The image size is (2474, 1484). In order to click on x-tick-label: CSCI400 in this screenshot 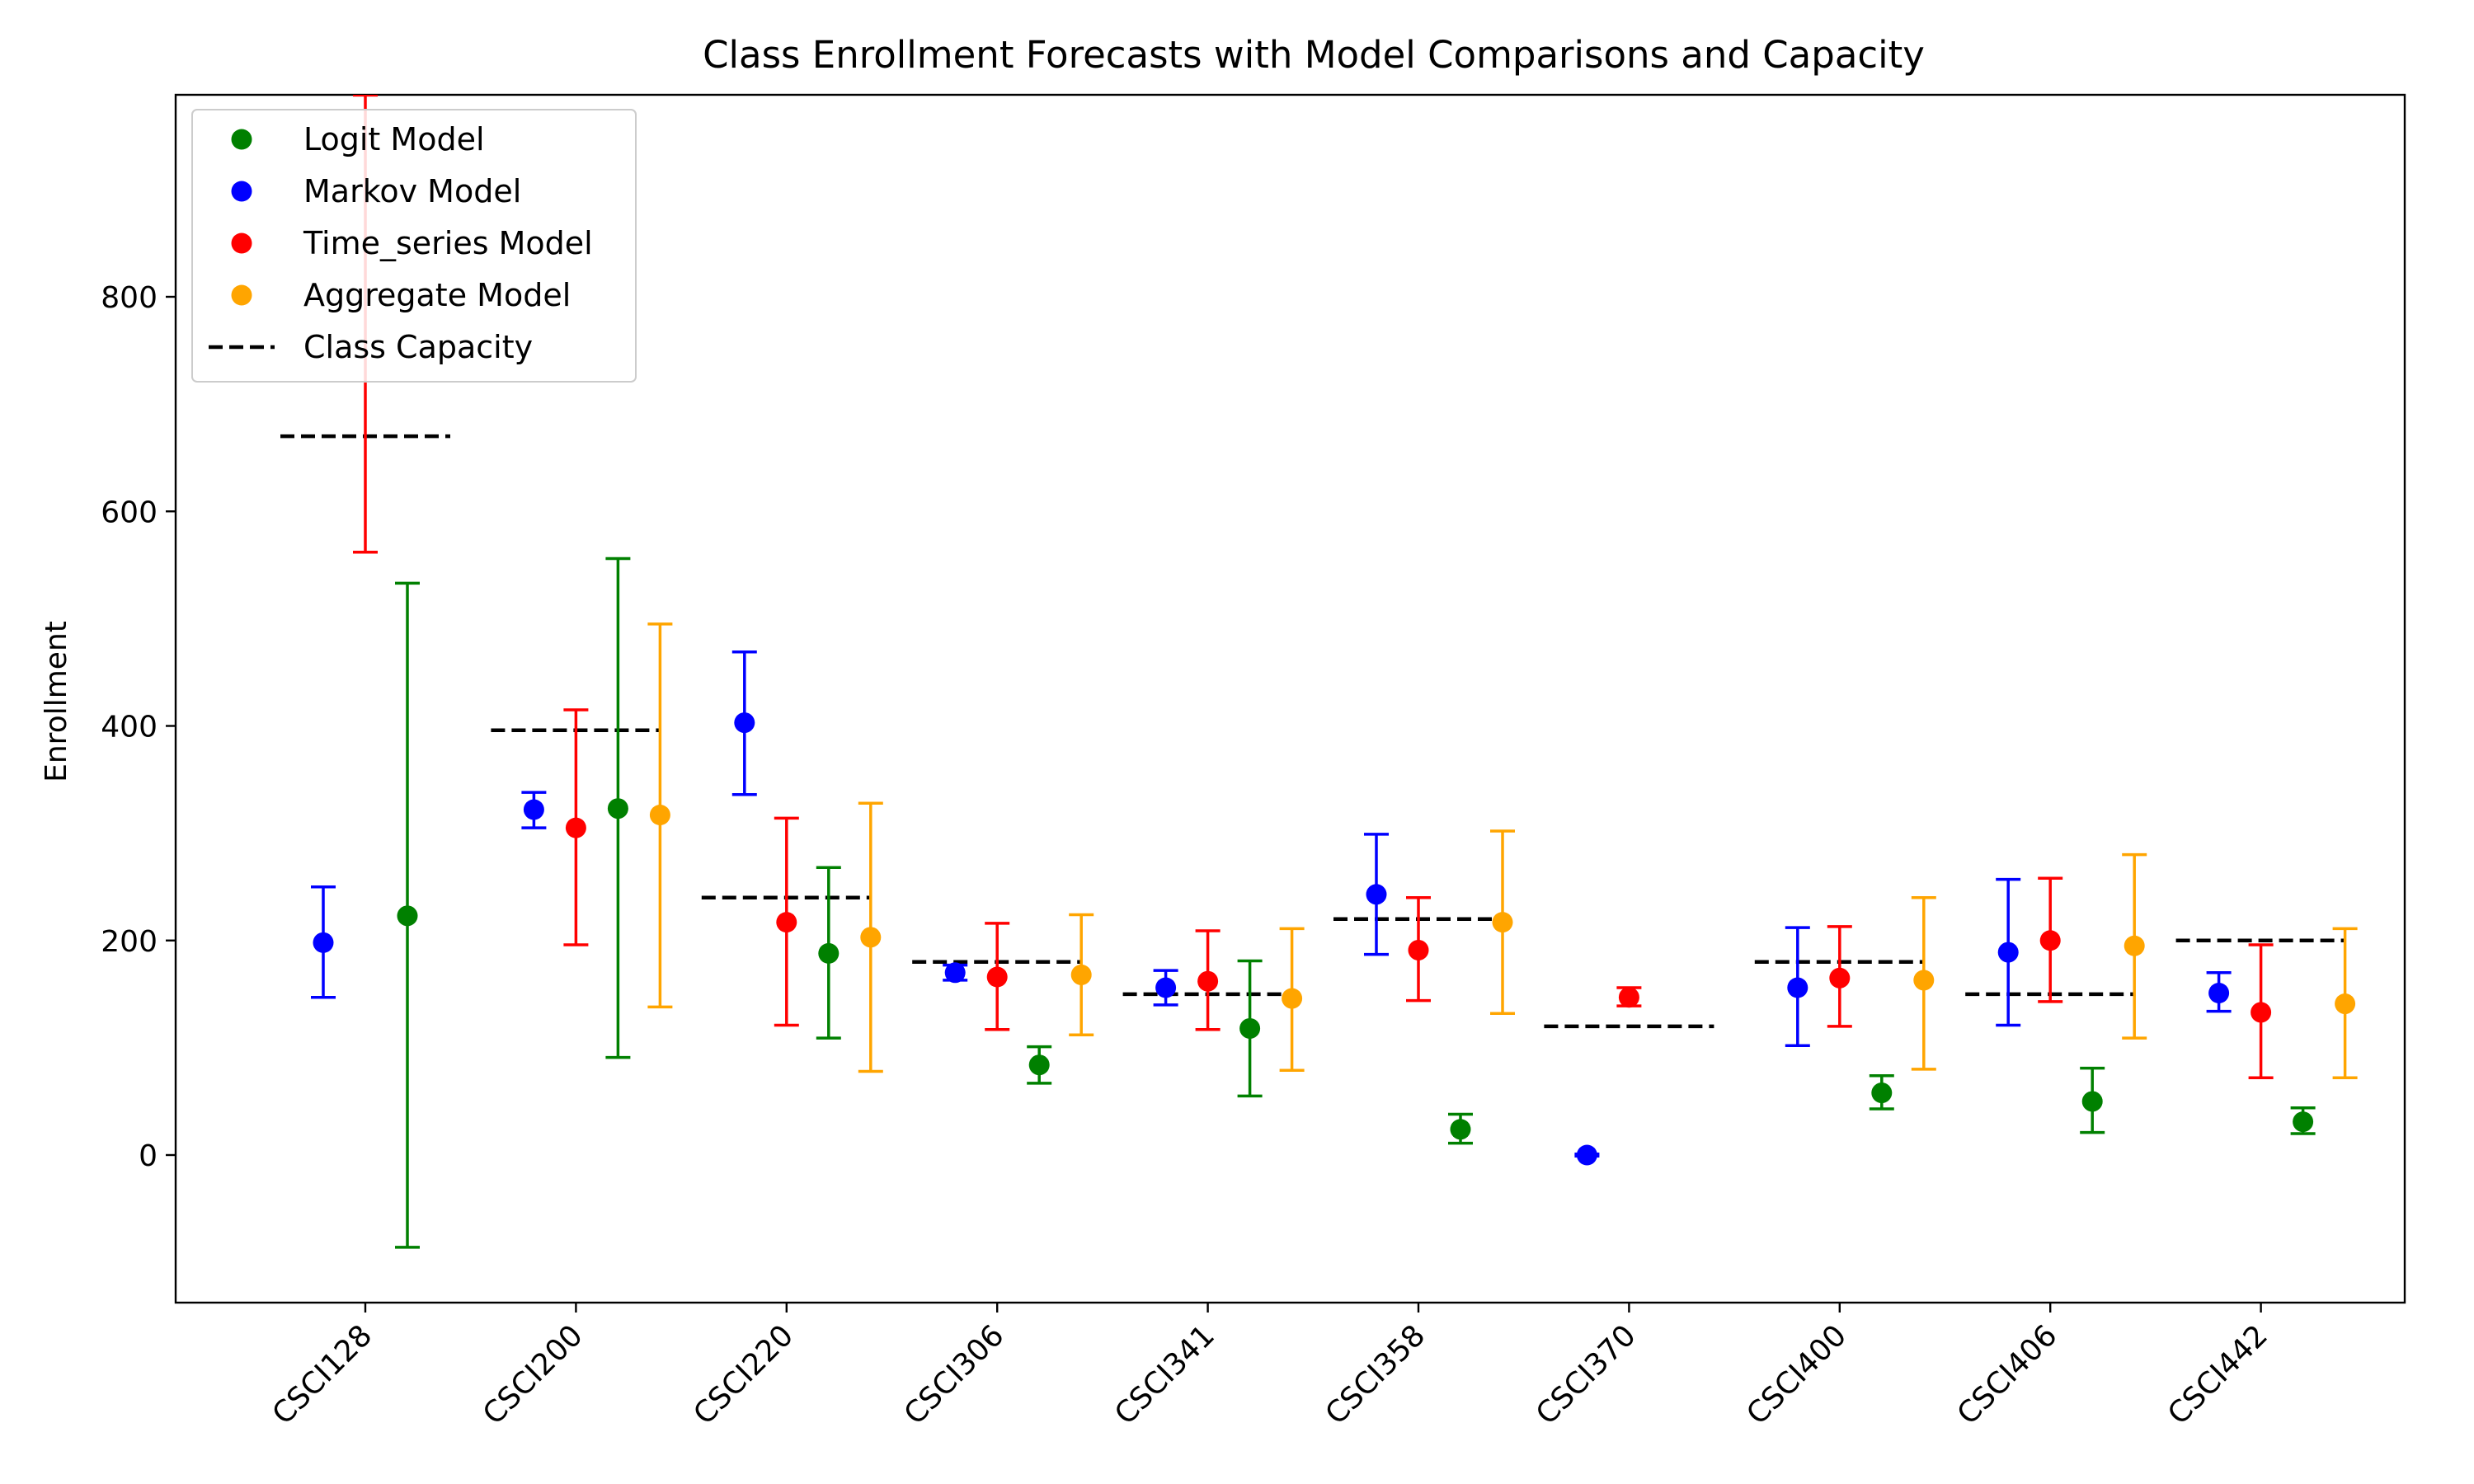, I will do `click(1796, 1374)`.